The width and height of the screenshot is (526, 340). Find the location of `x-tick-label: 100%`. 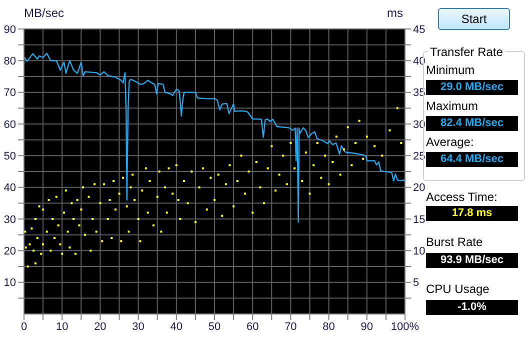

x-tick-label: 100% is located at coordinates (405, 326).